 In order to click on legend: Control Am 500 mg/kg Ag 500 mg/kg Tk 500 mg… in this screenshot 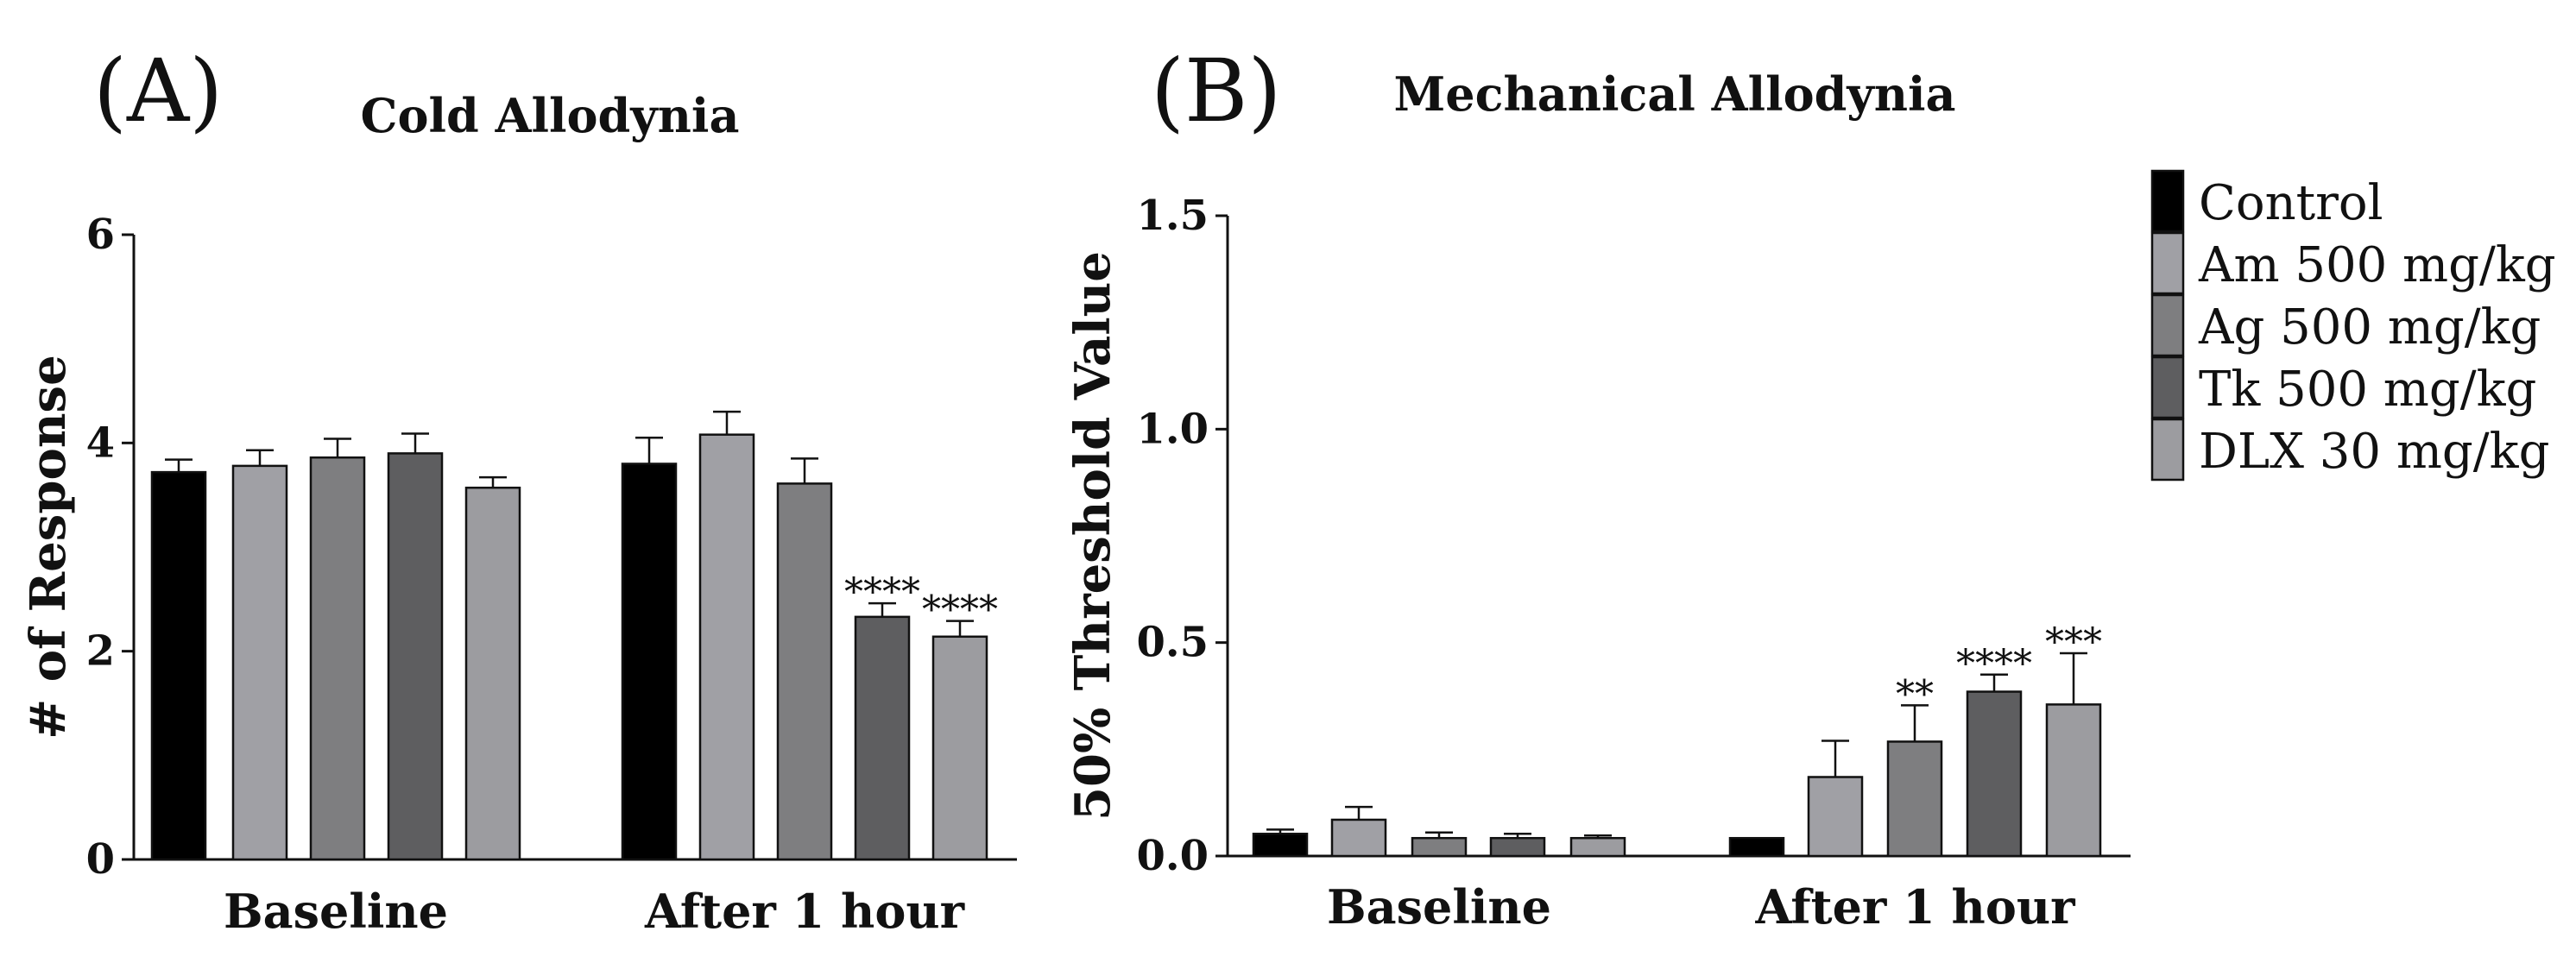, I will do `click(2353, 325)`.